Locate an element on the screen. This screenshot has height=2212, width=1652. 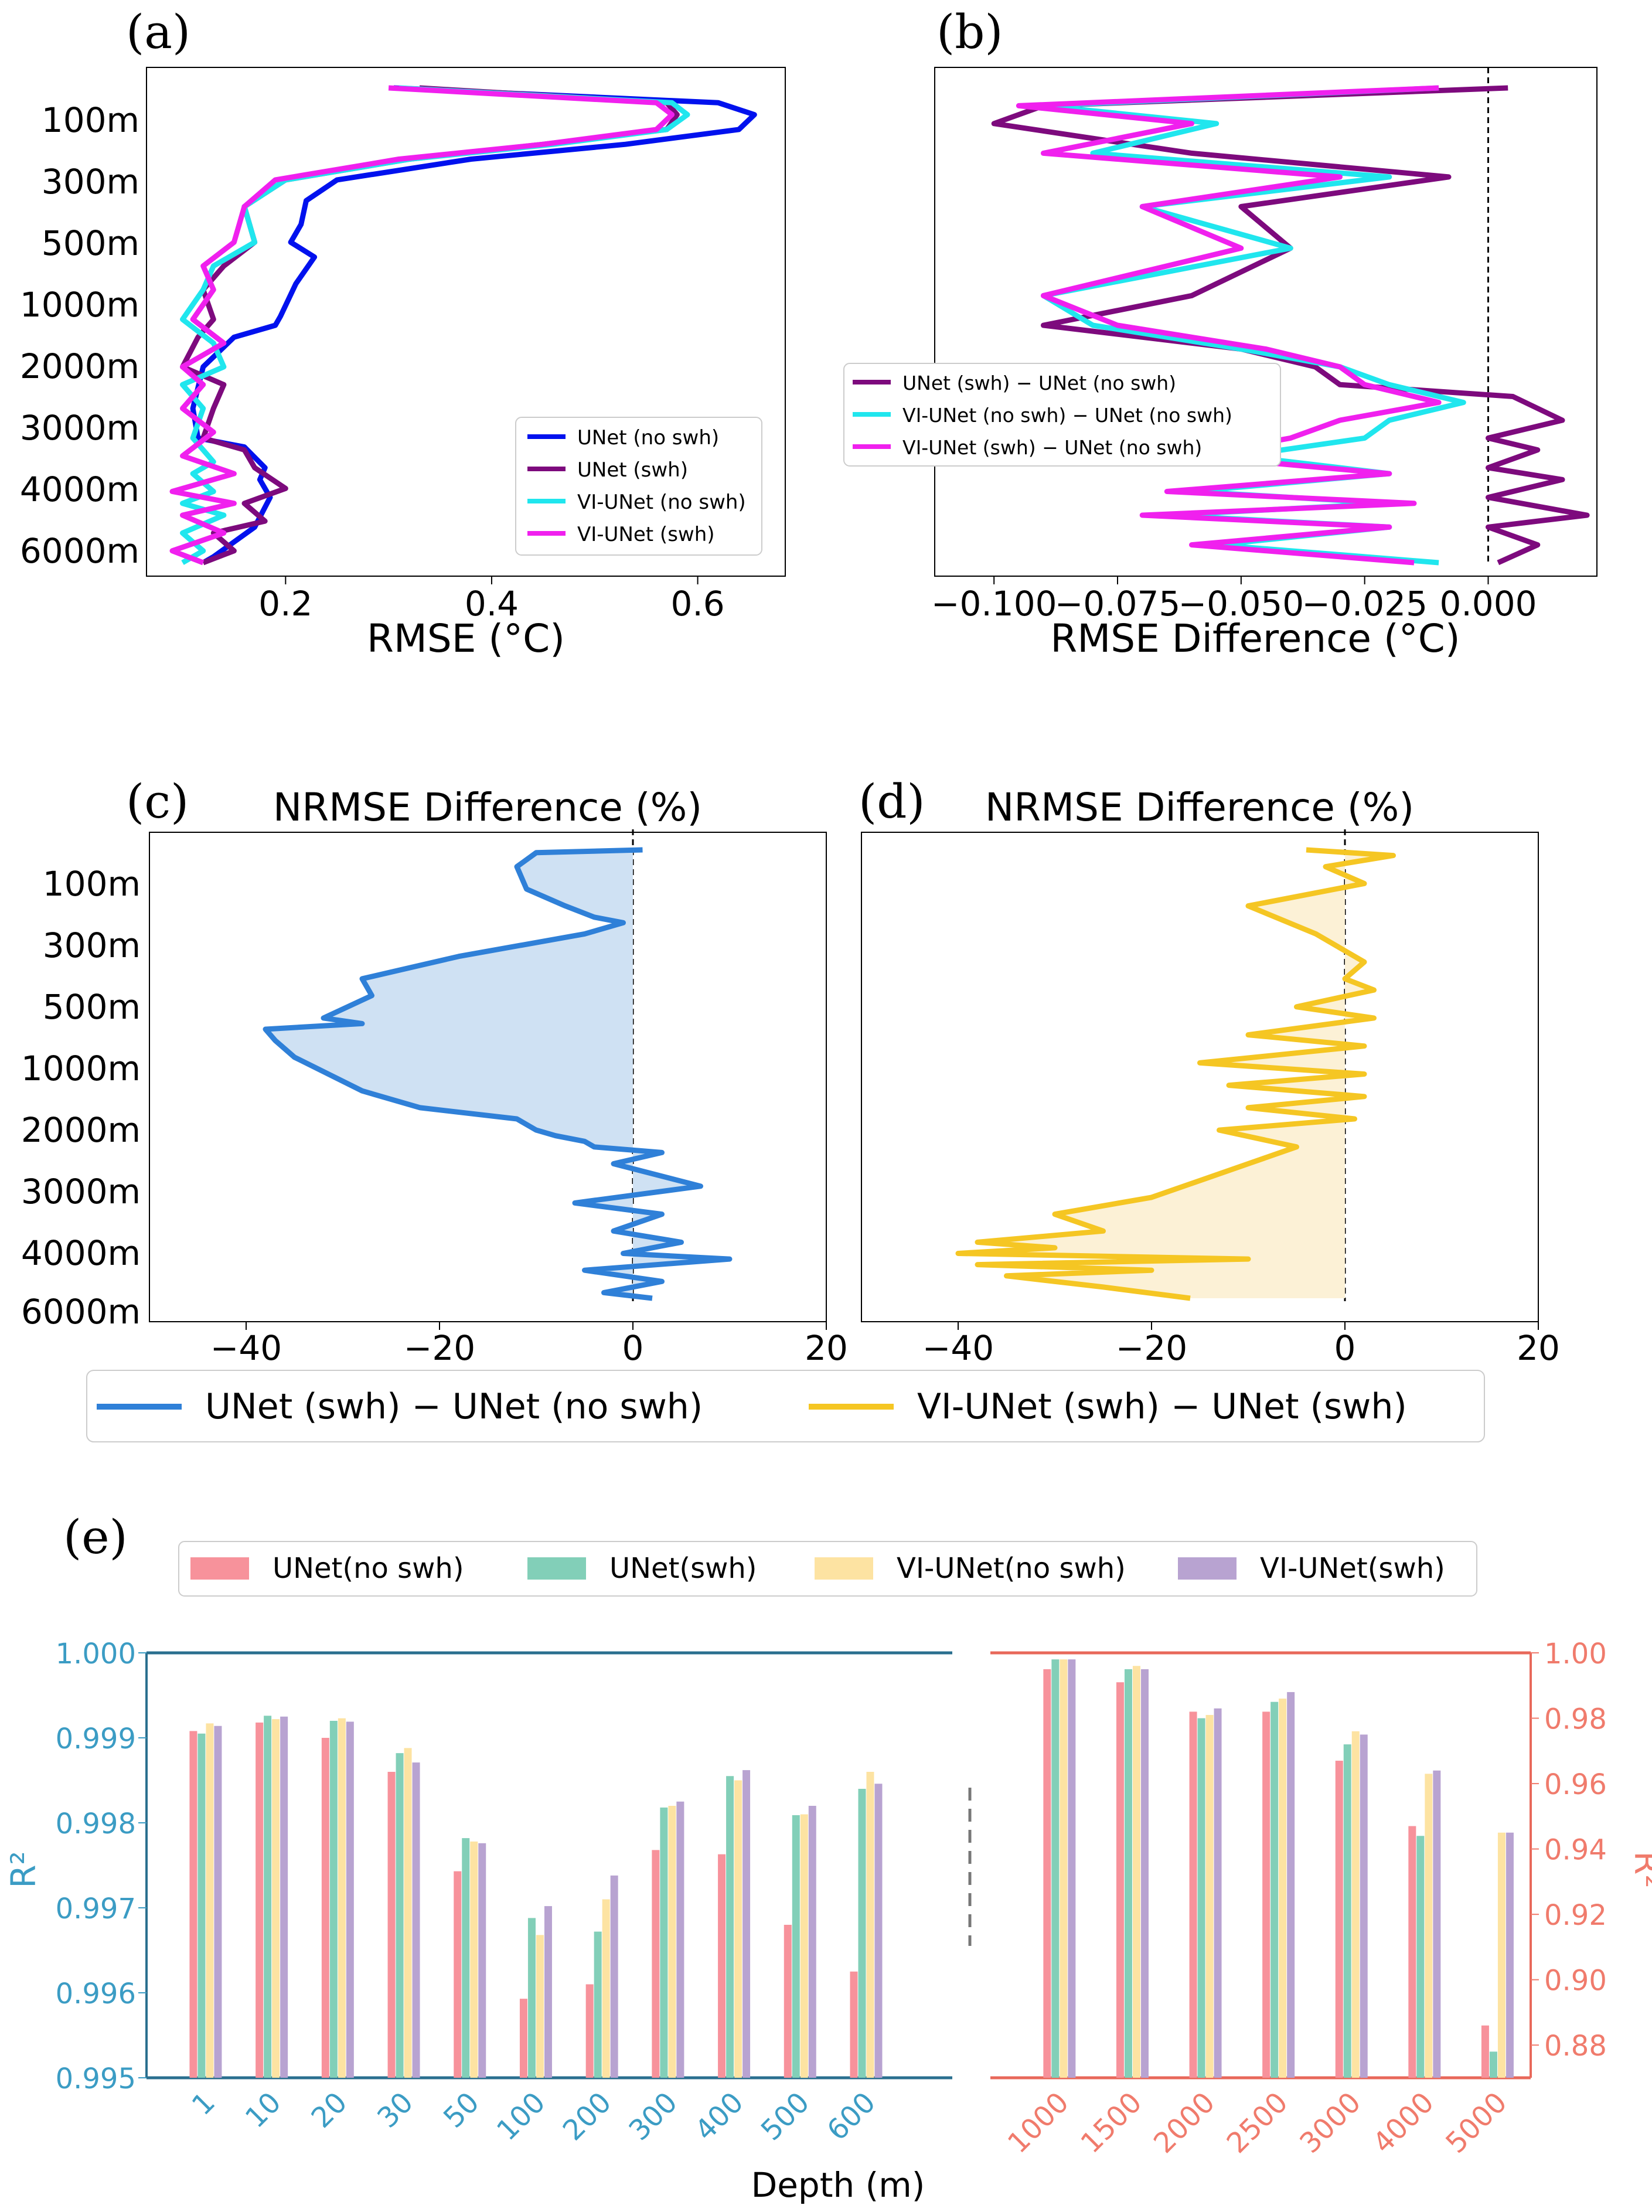
panel-e-xtick-label: 500 is located at coordinates (785, 2116).